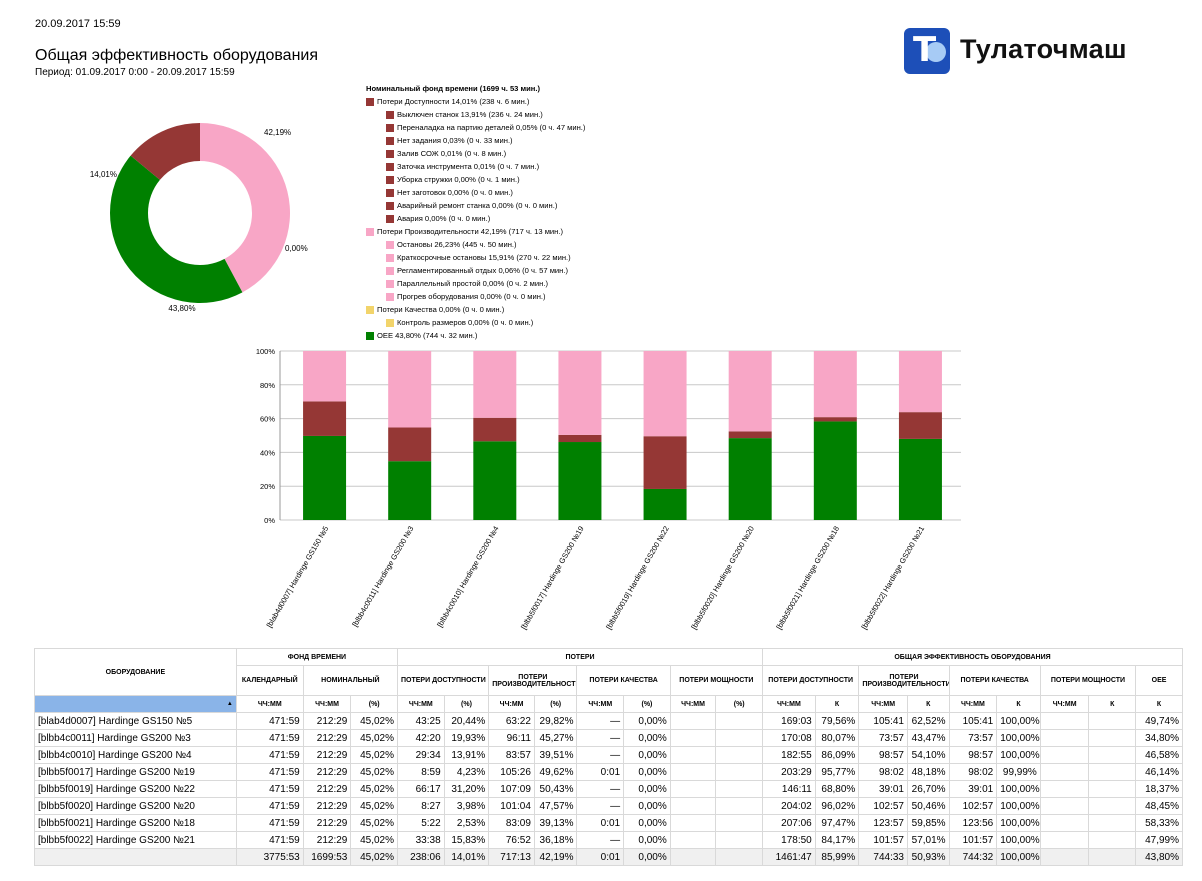  Describe the element at coordinates (811, 680) in the screenshot. I see `th-oee-availability: ПОТЕРИ ДОСТУПНОСТИ` at that location.